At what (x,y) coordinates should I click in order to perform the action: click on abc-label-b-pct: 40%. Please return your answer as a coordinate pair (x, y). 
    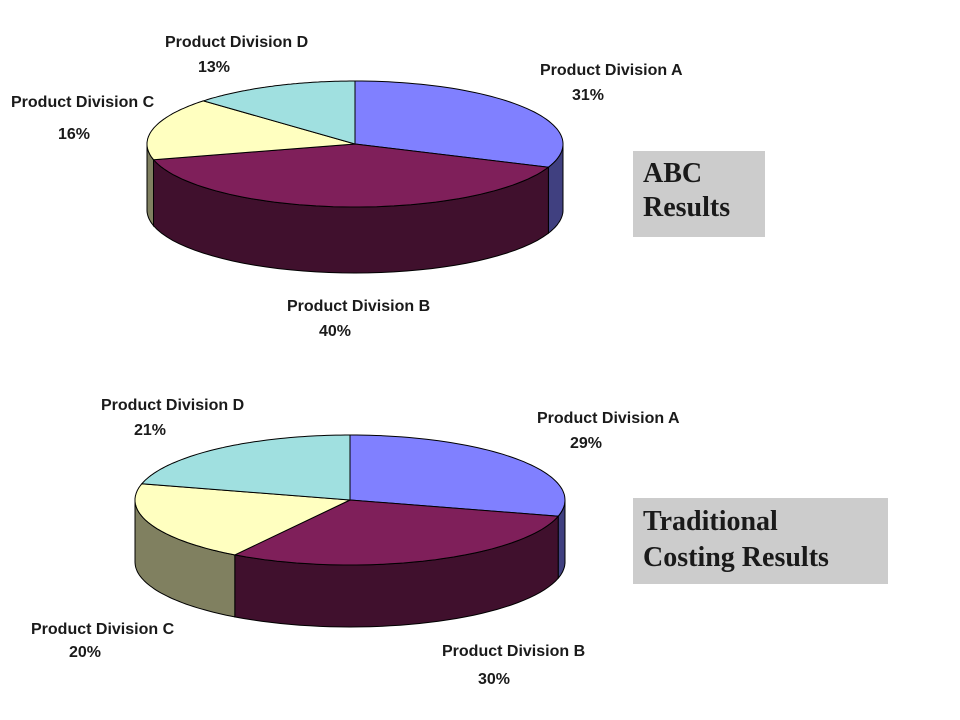
    Looking at the image, I should click on (335, 331).